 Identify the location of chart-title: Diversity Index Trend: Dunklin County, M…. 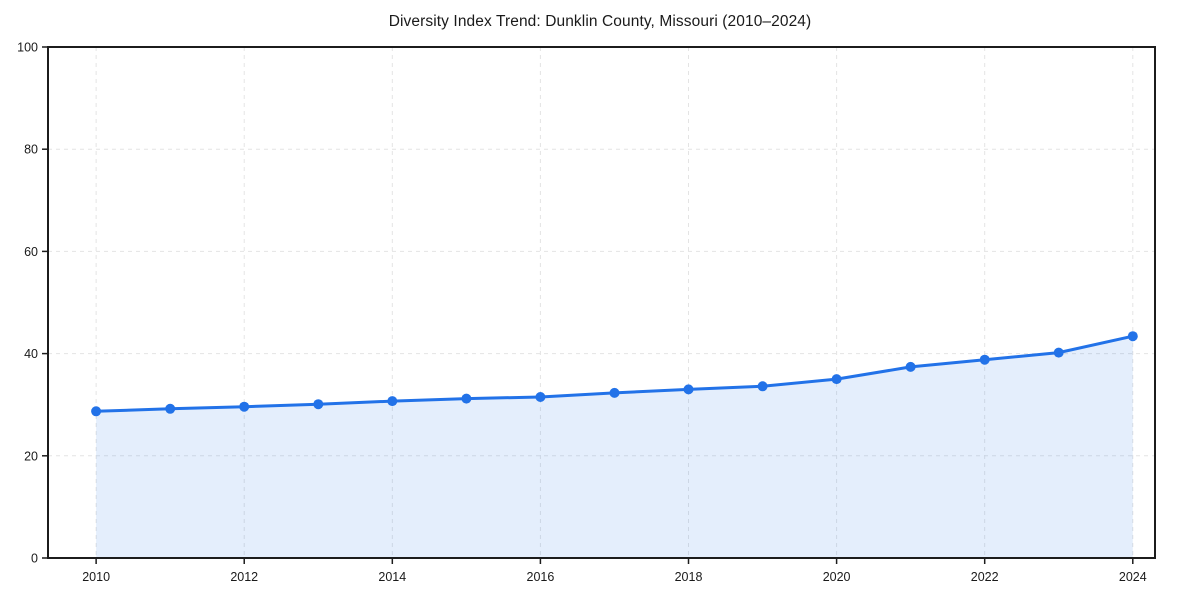
(600, 21).